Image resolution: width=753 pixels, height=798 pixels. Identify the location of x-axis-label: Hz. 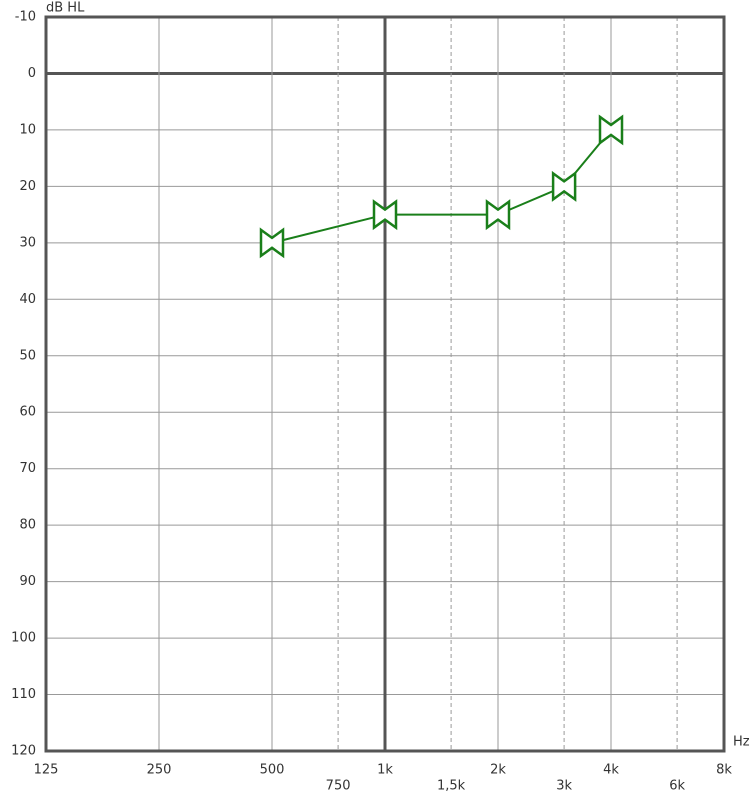
(741, 742).